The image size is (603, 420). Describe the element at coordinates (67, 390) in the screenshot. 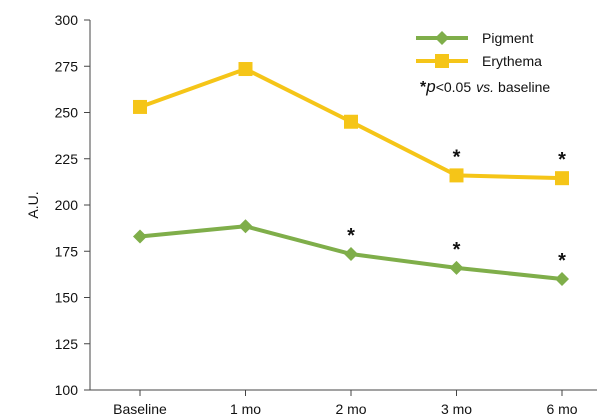

I see `y-tick-label: 100` at that location.